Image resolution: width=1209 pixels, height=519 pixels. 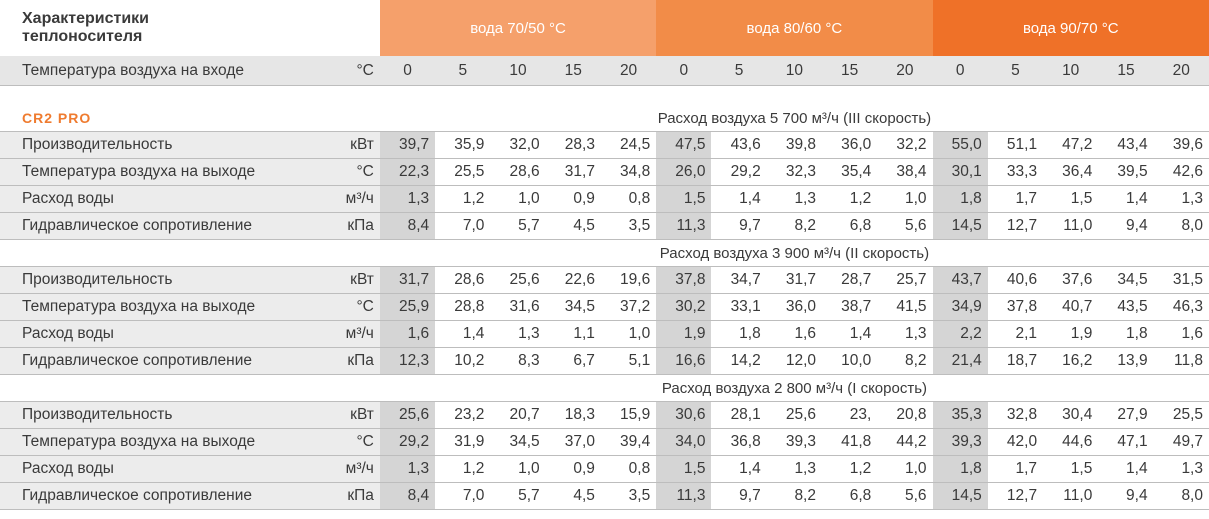 What do you see at coordinates (960, 361) in the screenshot?
I see `value-cell: 21,4` at bounding box center [960, 361].